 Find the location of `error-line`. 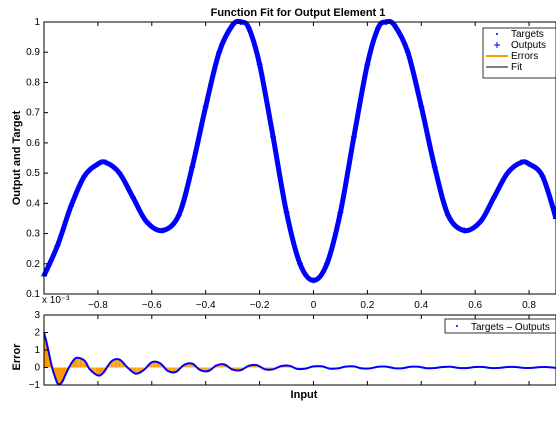

error-line is located at coordinates (299, 359).